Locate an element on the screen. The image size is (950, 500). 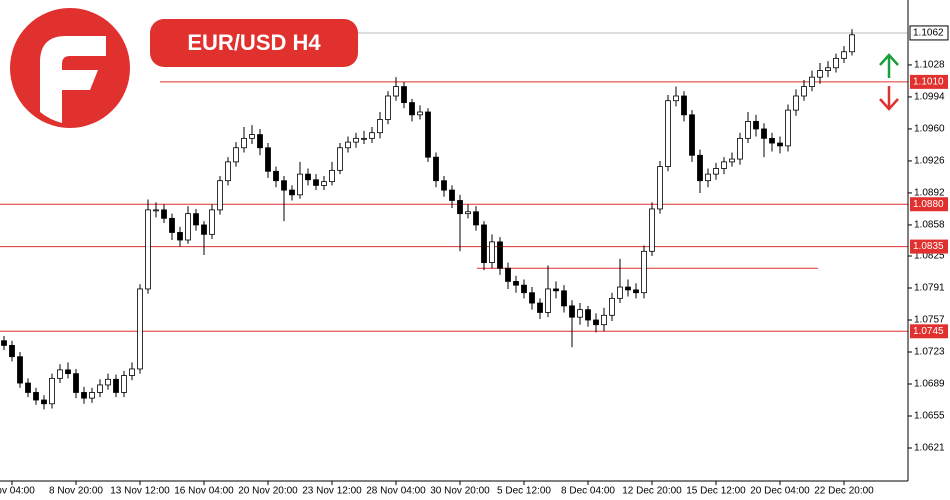
x-tick-label: 22 Dec 20:00 is located at coordinates (844, 491).